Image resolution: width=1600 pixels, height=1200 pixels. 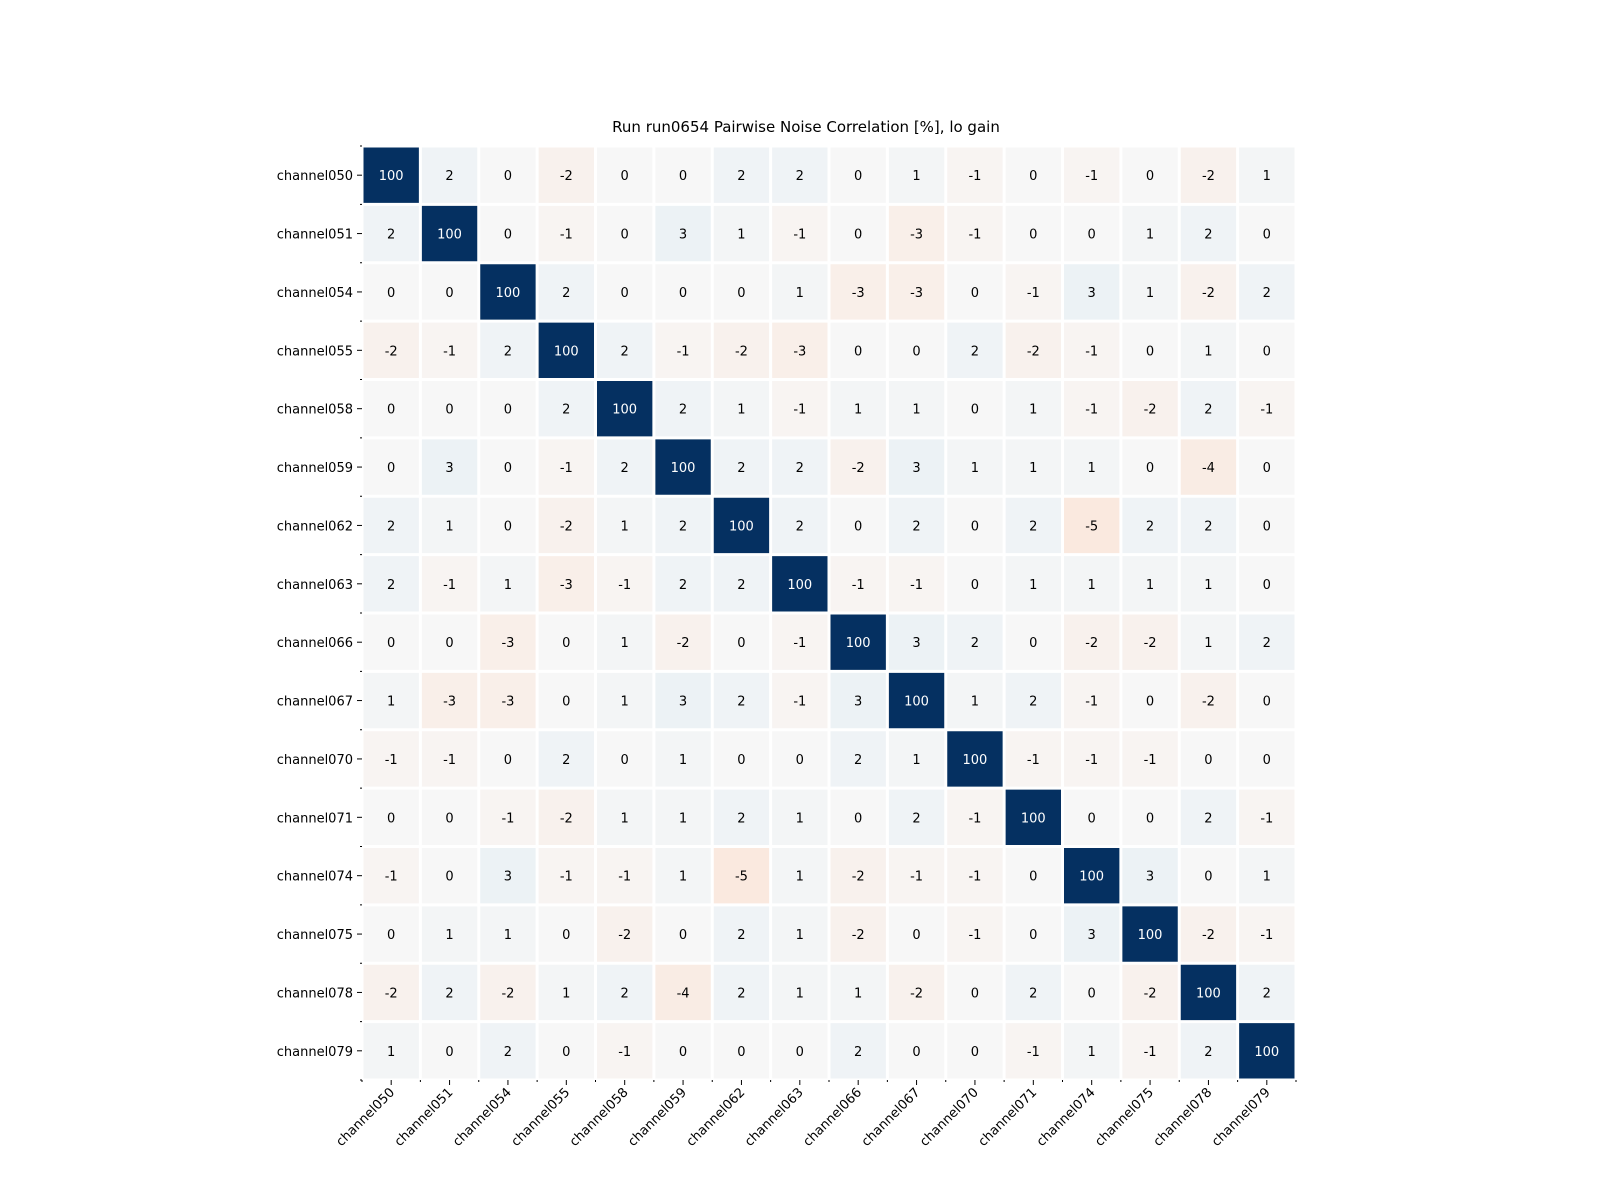 What do you see at coordinates (566, 1051) in the screenshot?
I see `heatmap-cell-channel079-channel055` at bounding box center [566, 1051].